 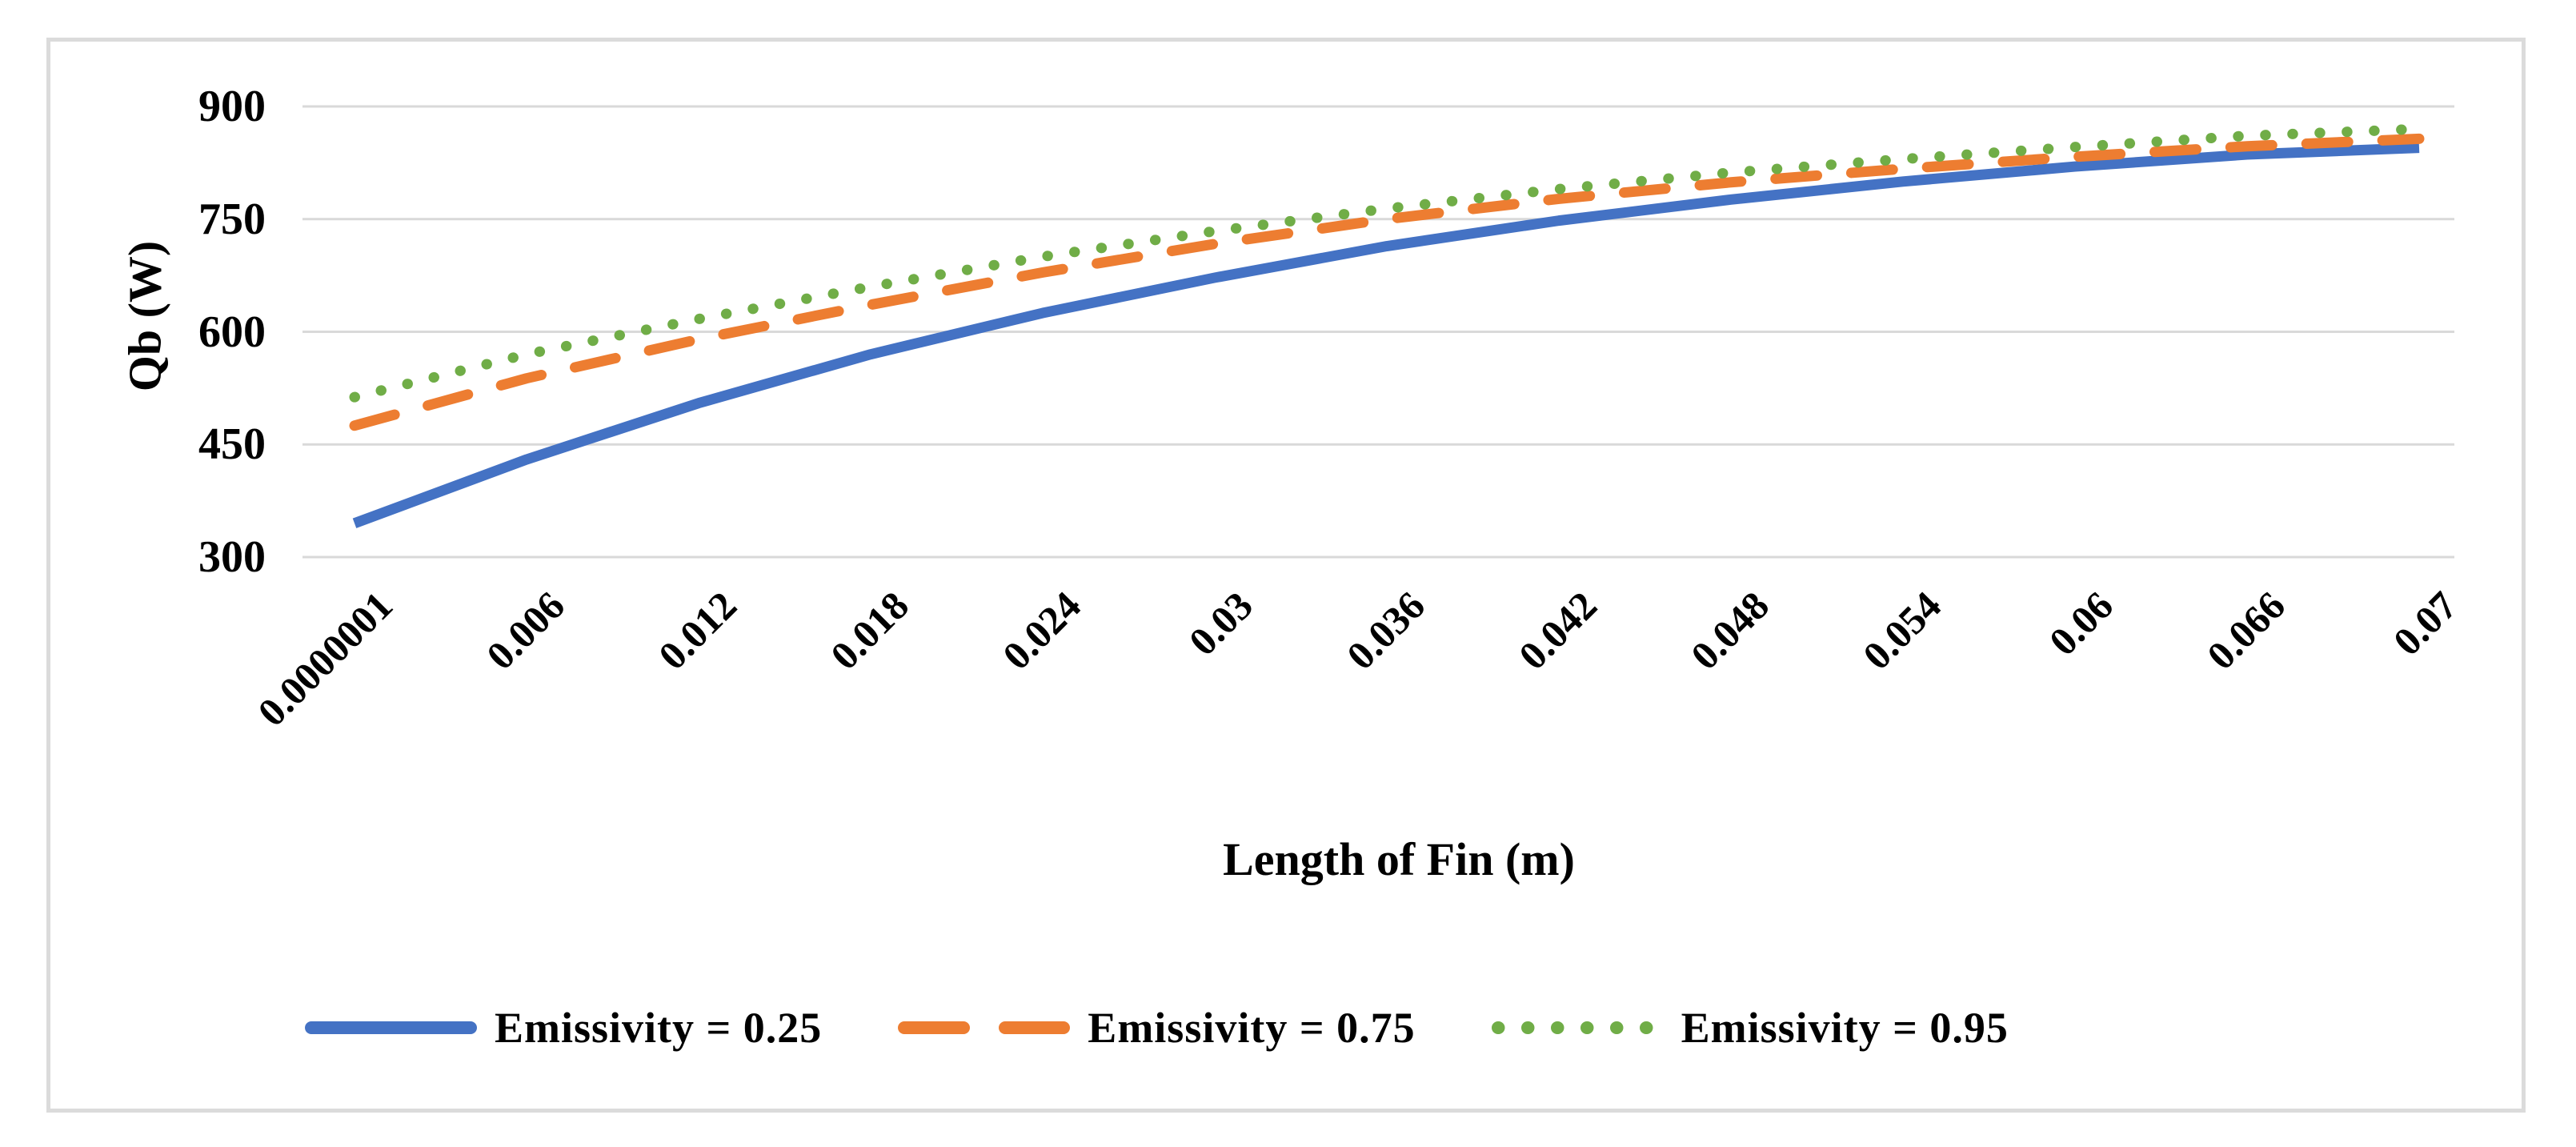 I want to click on legend-label-emissivity-0-25: Emissivity = 0.25, so click(x=659, y=1028).